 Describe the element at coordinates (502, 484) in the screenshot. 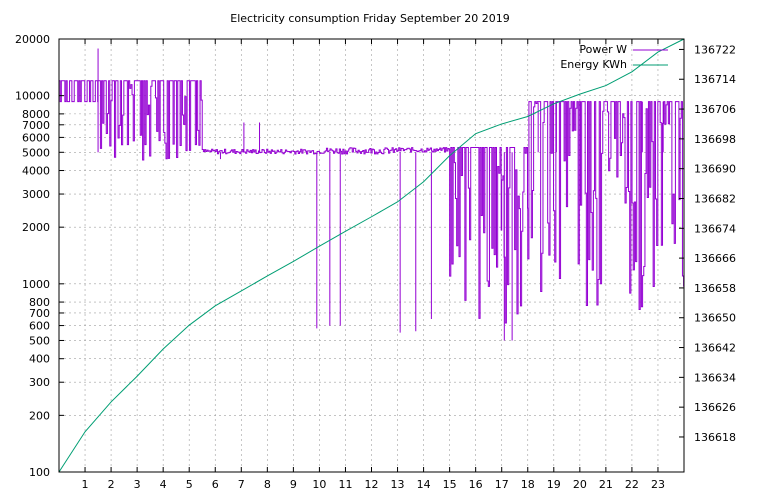

I see `x-tick-label: 17` at that location.